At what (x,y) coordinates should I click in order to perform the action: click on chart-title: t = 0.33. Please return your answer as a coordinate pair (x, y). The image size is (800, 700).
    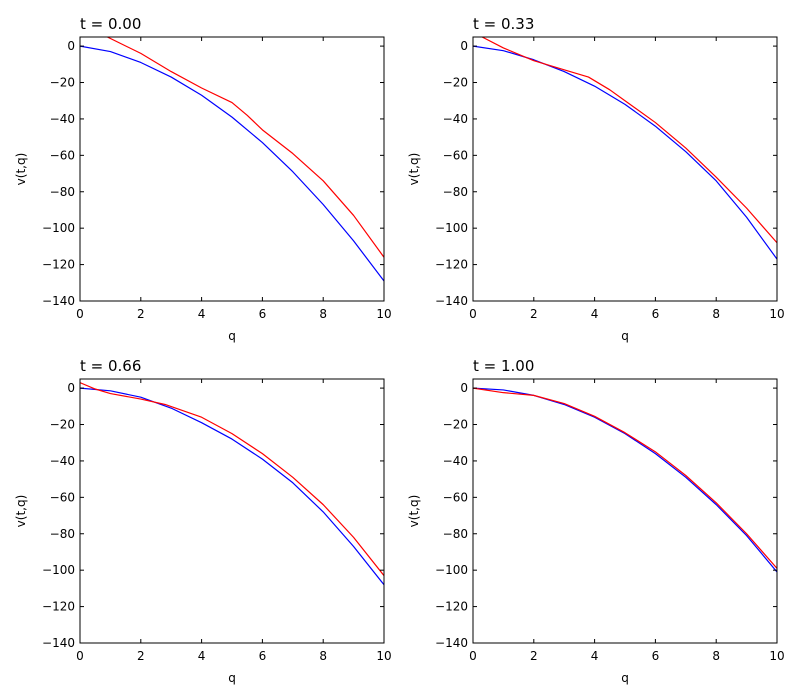
    Looking at the image, I should click on (503, 24).